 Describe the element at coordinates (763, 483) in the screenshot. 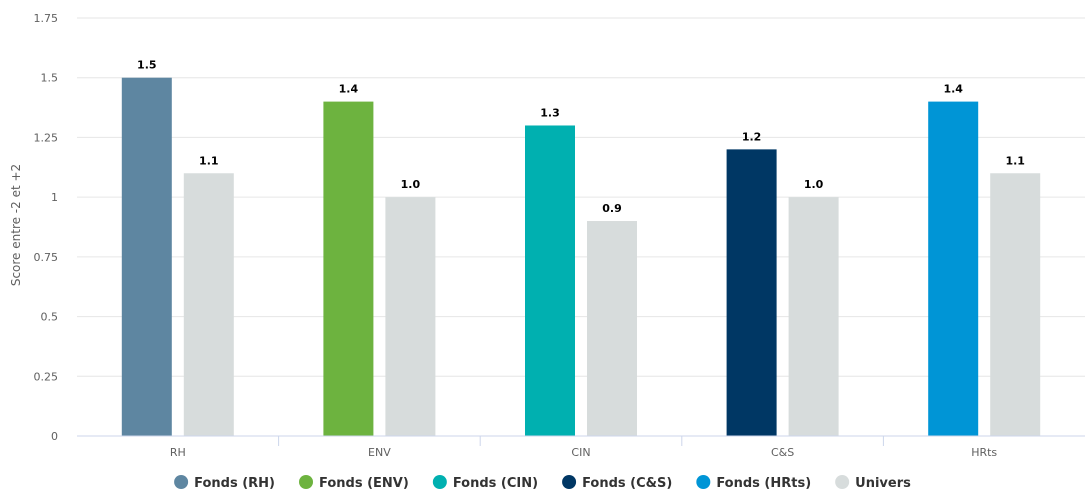

I see `legend-label: Fonds (HRts)` at that location.